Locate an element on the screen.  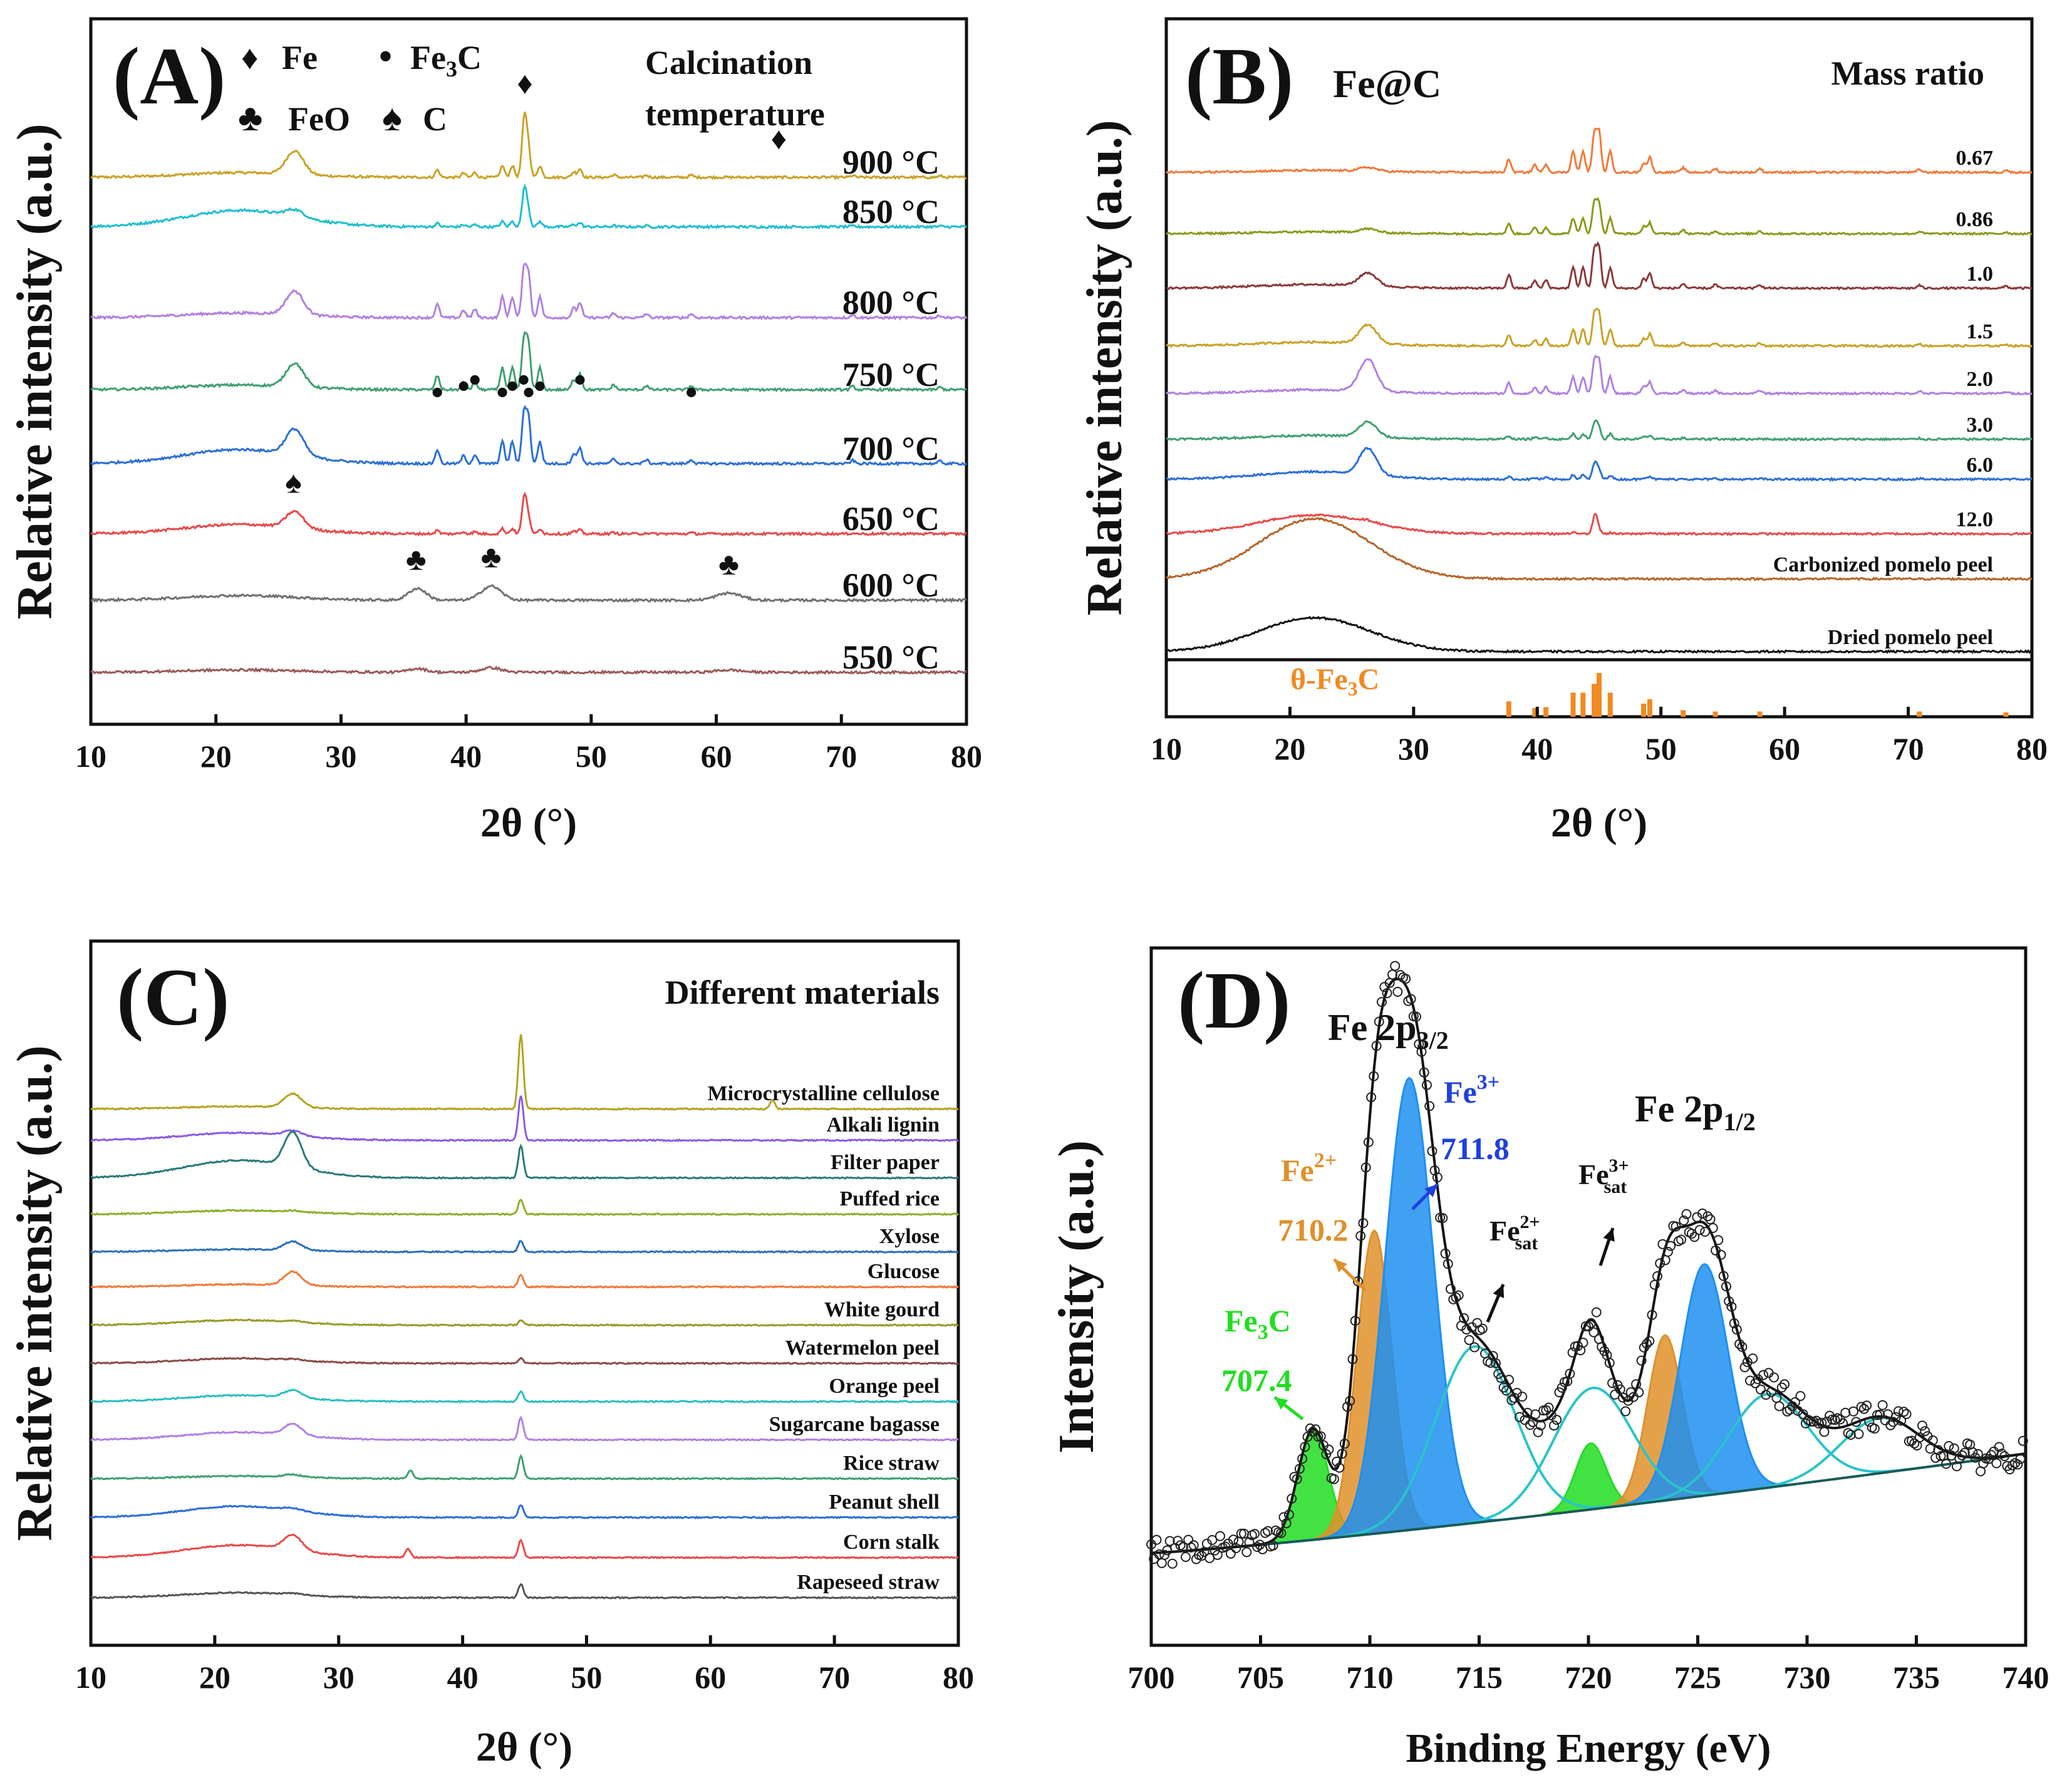
panel-d-fe3-value: 711.8 is located at coordinates (1476, 1149).